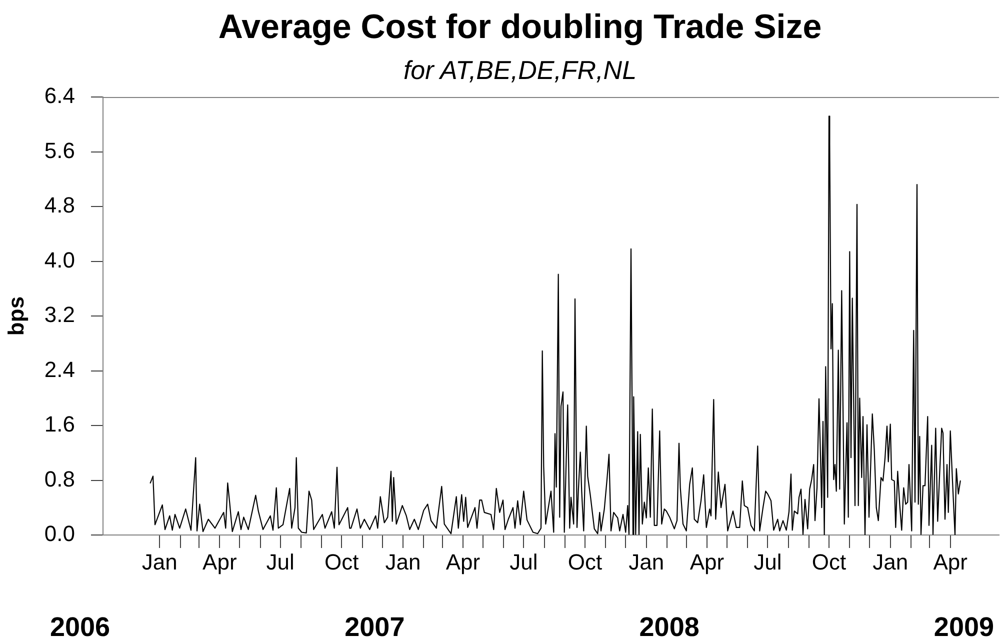  Describe the element at coordinates (520, 27) in the screenshot. I see `chart-title: Average Cost for doubling Trade Size` at that location.